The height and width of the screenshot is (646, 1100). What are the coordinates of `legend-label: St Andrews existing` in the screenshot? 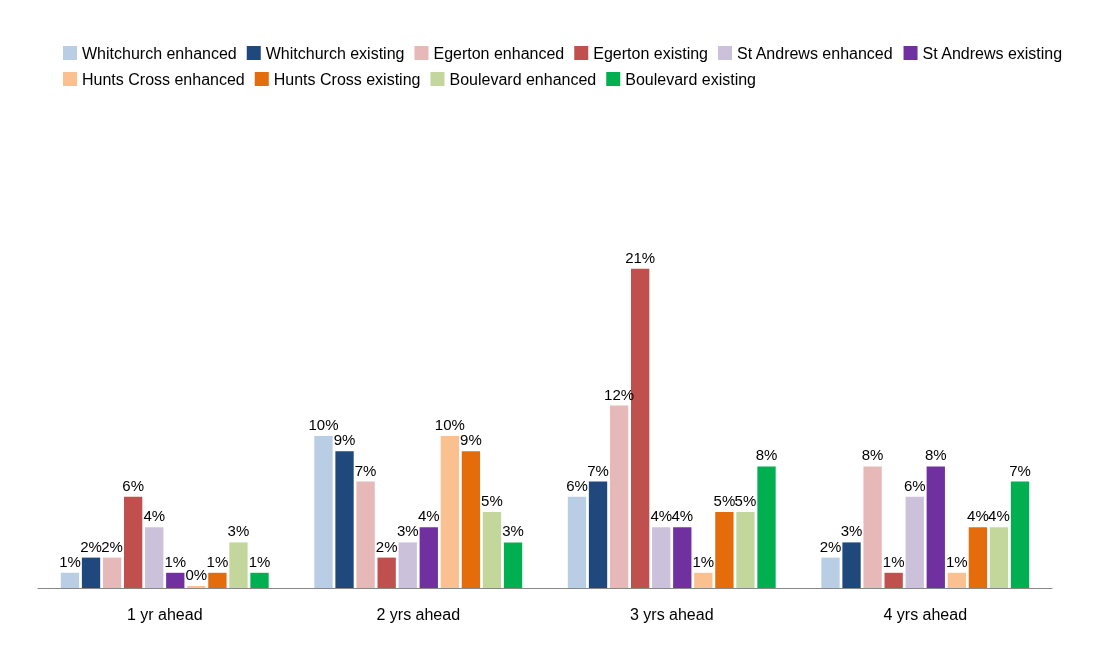 It's located at (992, 53).